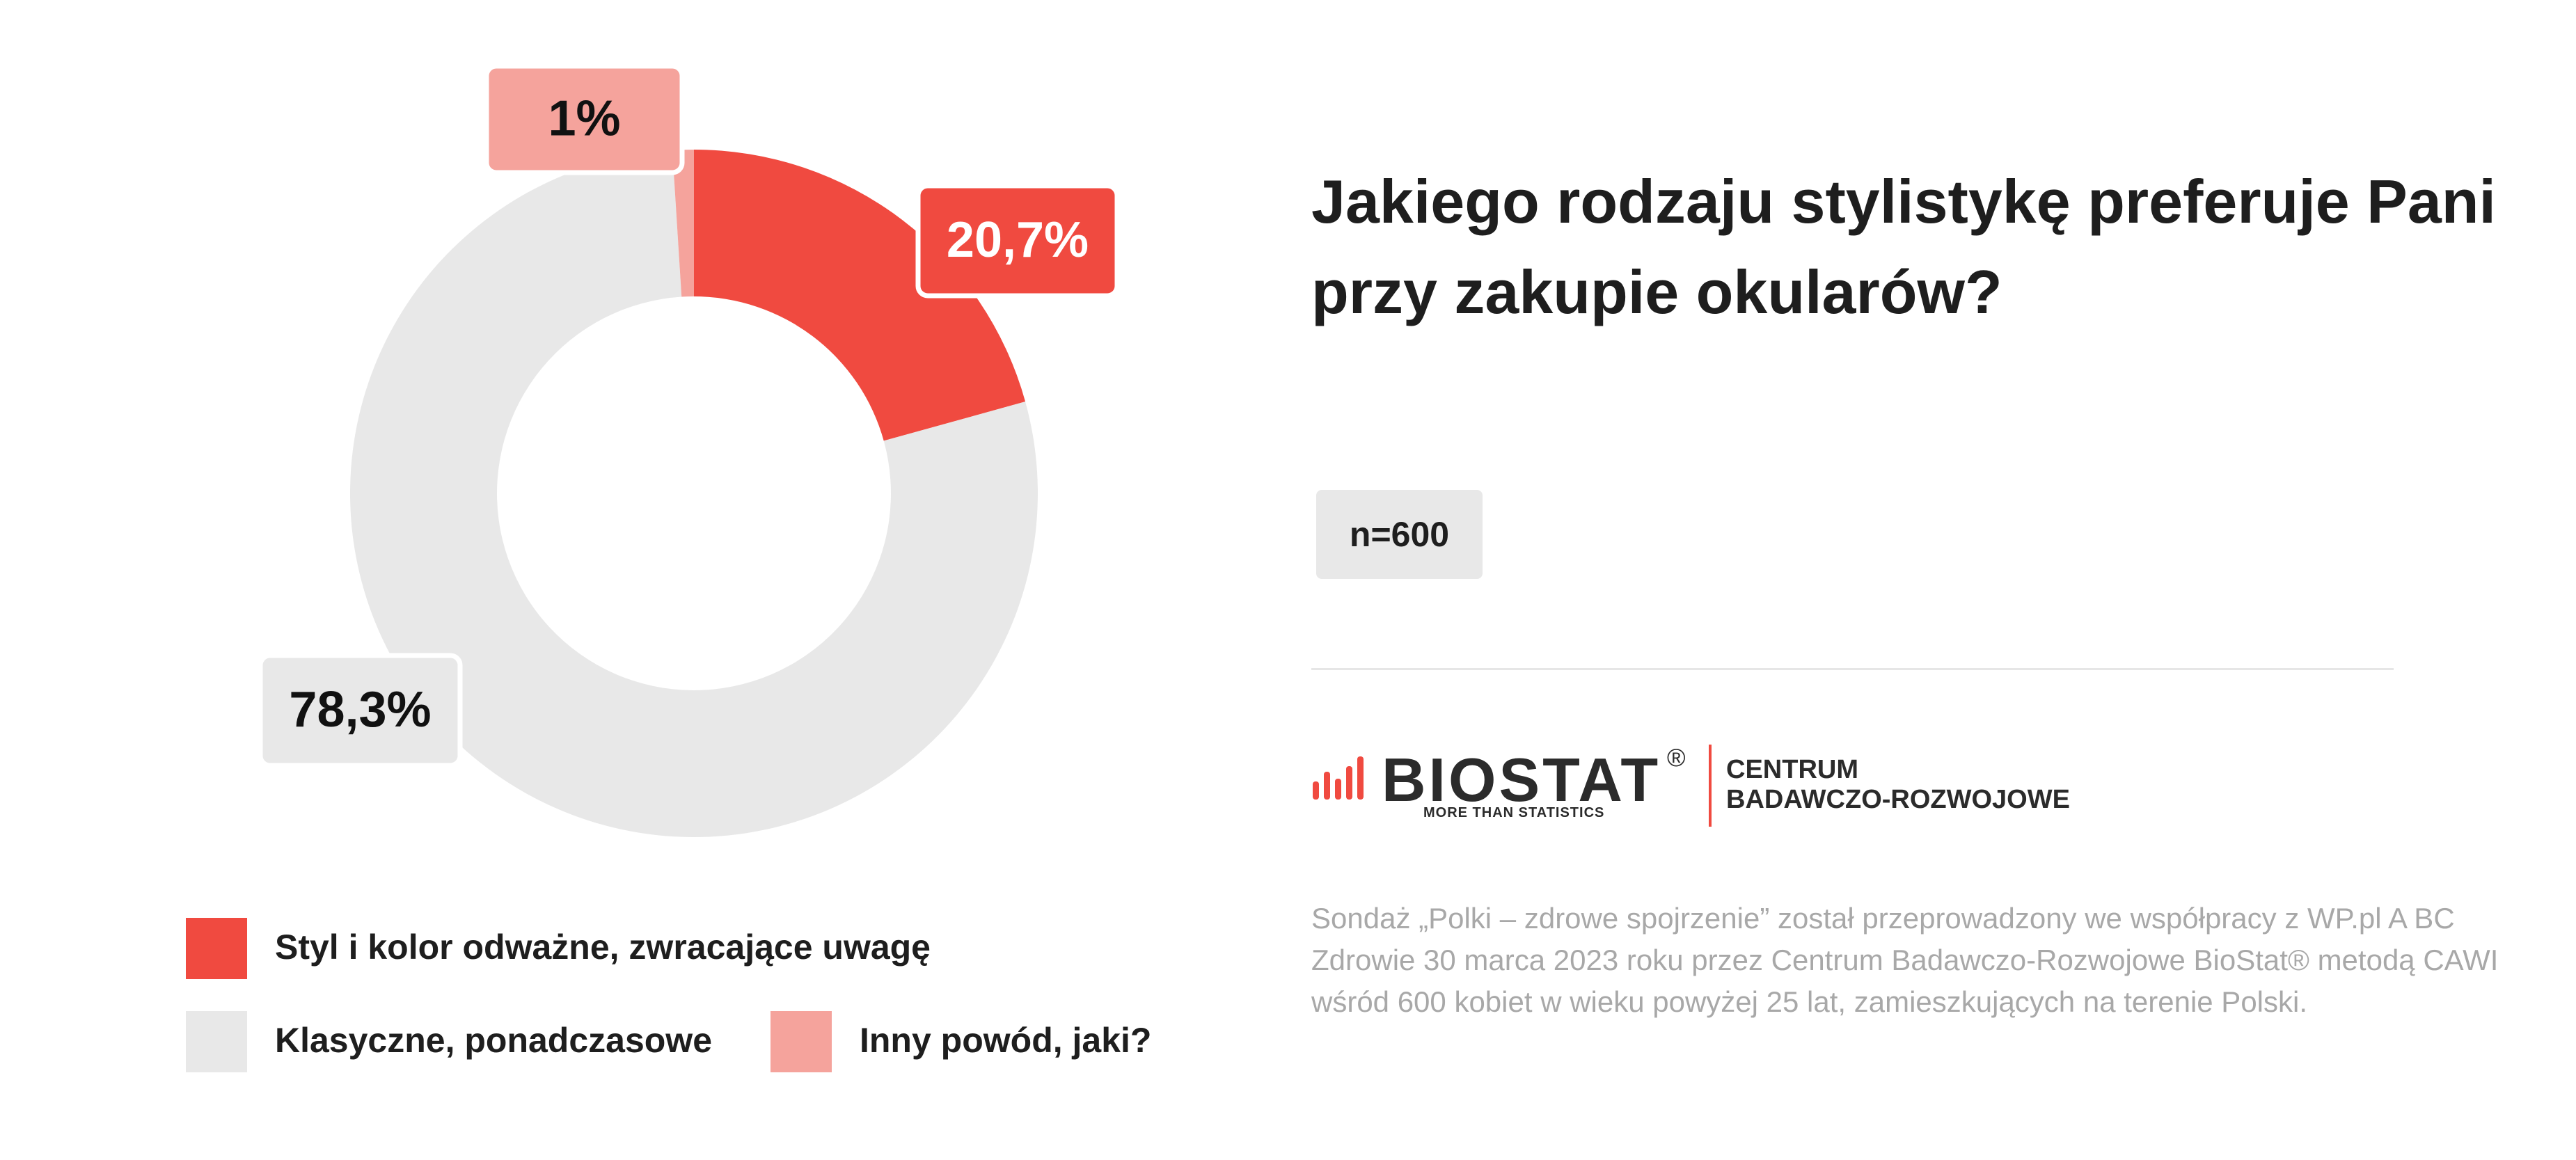  Describe the element at coordinates (1676, 757) in the screenshot. I see `logo-mark: ®` at that location.